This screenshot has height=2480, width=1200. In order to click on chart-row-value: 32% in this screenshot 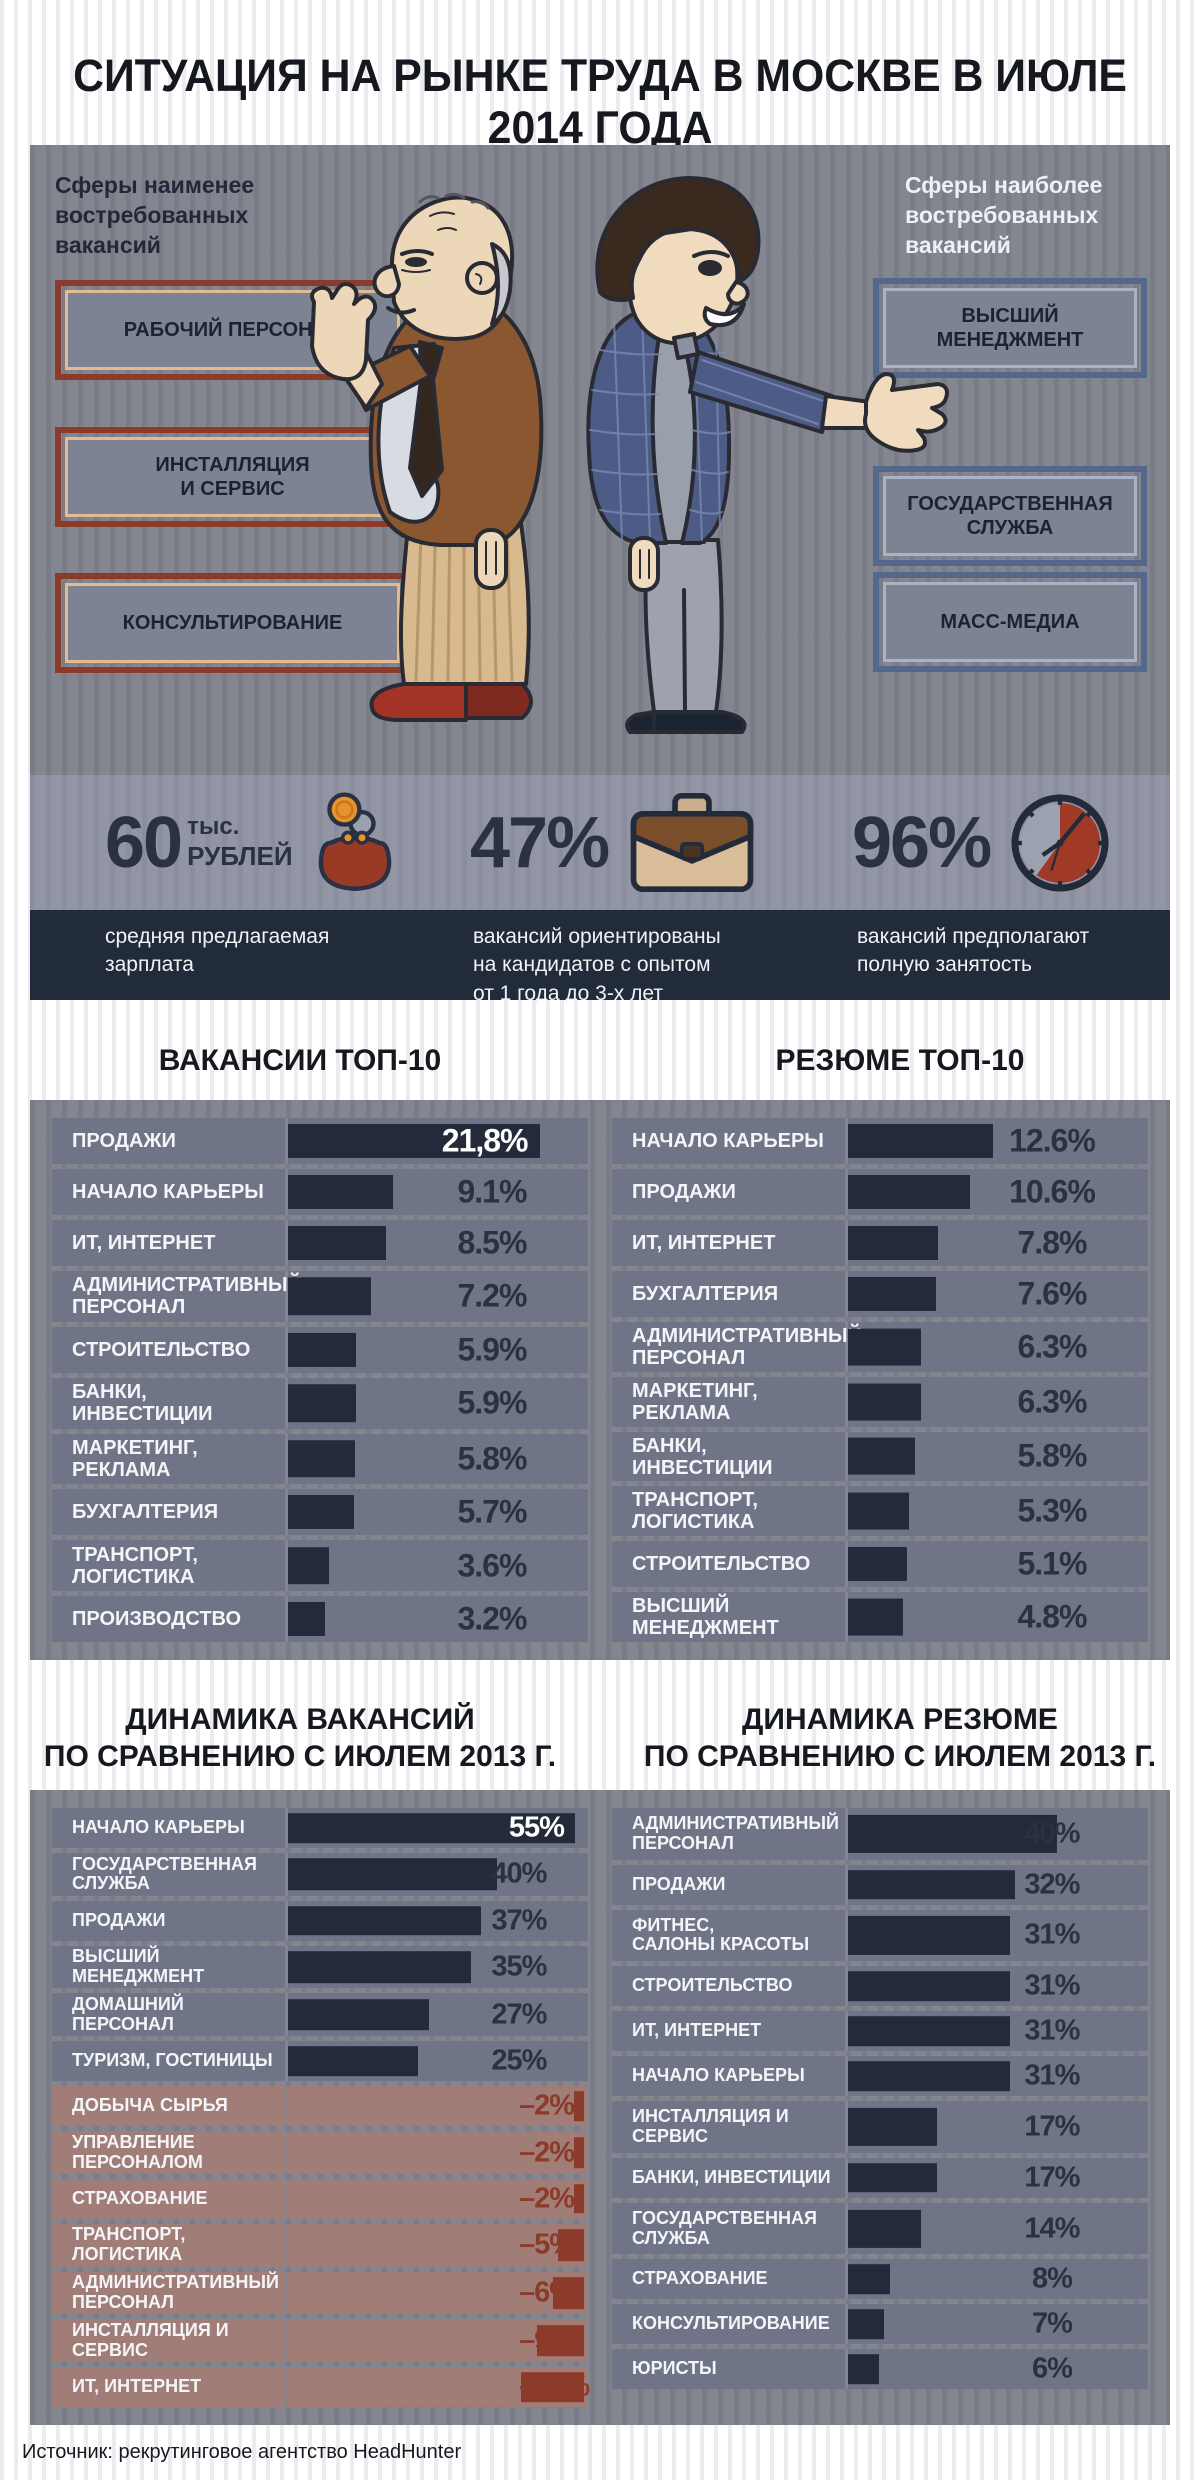, I will do `click(1052, 1884)`.